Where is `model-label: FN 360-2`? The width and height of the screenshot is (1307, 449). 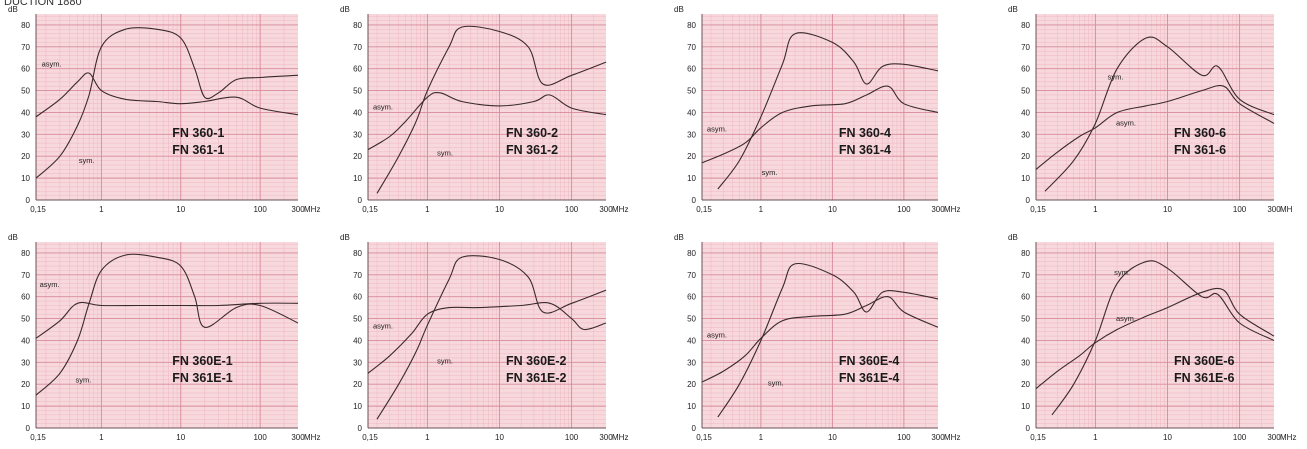 model-label: FN 360-2 is located at coordinates (532, 133).